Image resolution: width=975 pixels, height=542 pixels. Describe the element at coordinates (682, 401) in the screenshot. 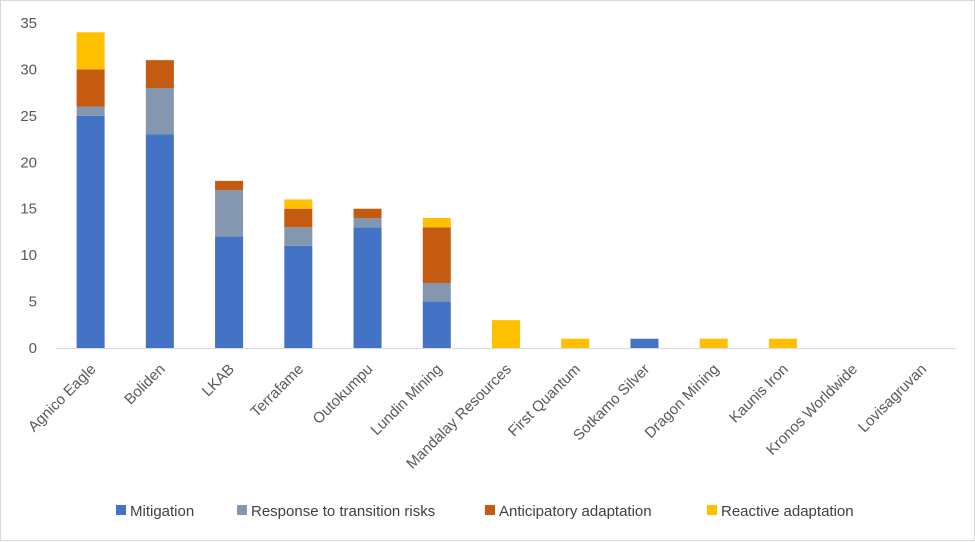

I see `x-tick-label: Dragon Mining` at that location.